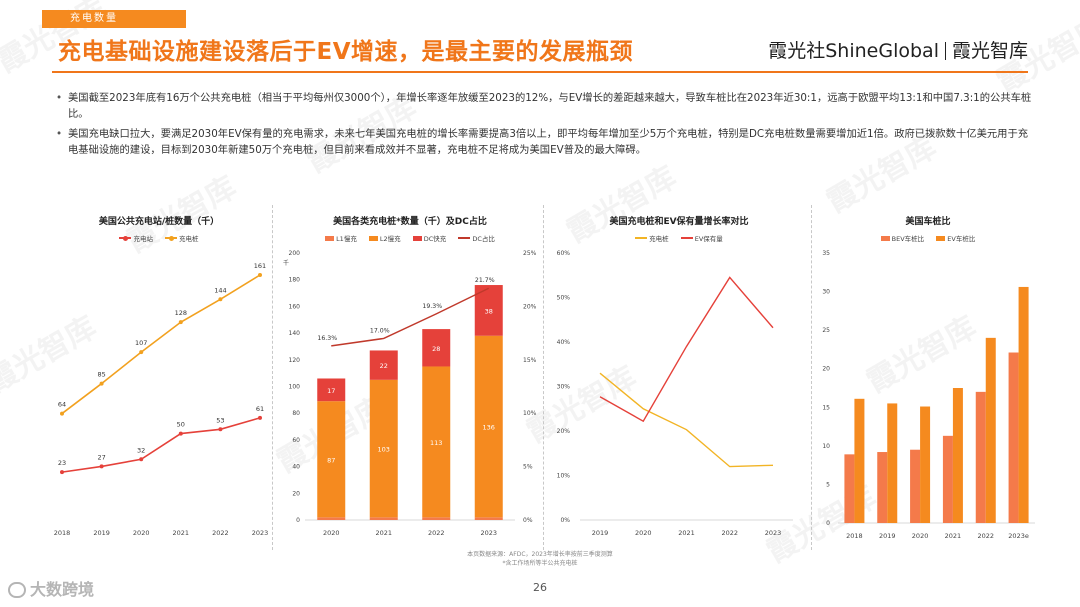 Image resolution: width=1080 pixels, height=607 pixels. Describe the element at coordinates (564, 298) in the screenshot. I see `y-tick-label: 50%` at that location.